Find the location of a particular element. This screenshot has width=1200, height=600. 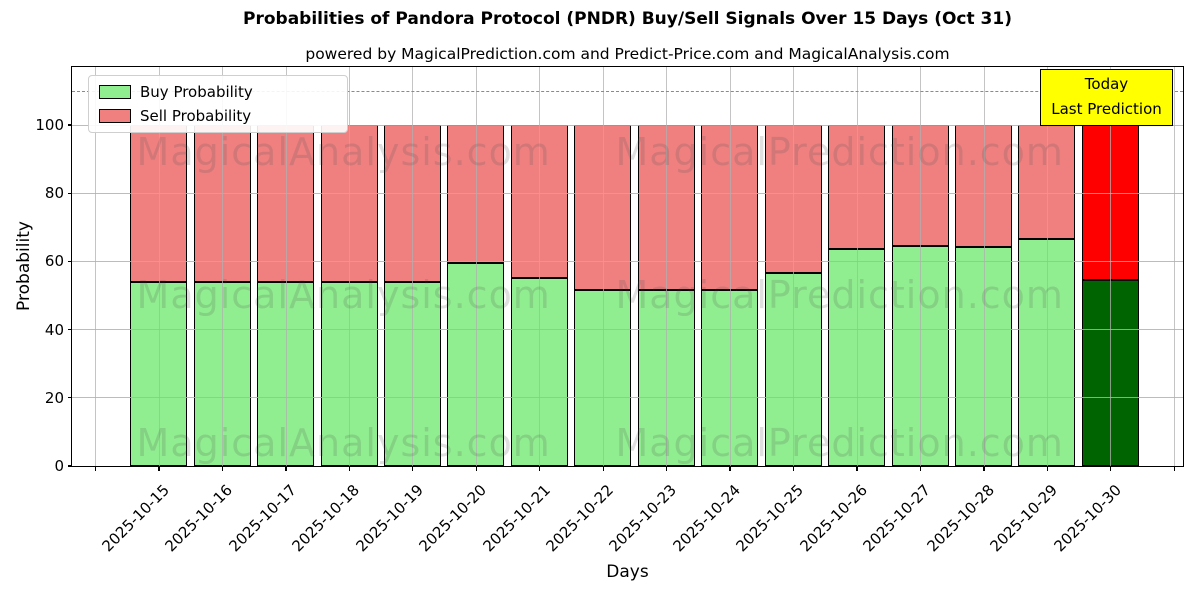

today-annotation-line1: Today is located at coordinates (1106, 84).